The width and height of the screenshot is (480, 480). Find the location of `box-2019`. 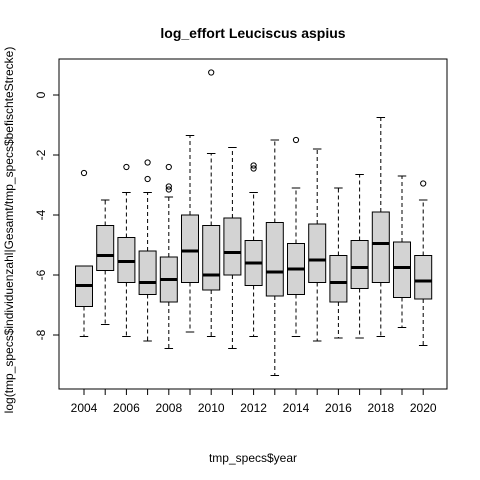

box-2019 is located at coordinates (402, 251).